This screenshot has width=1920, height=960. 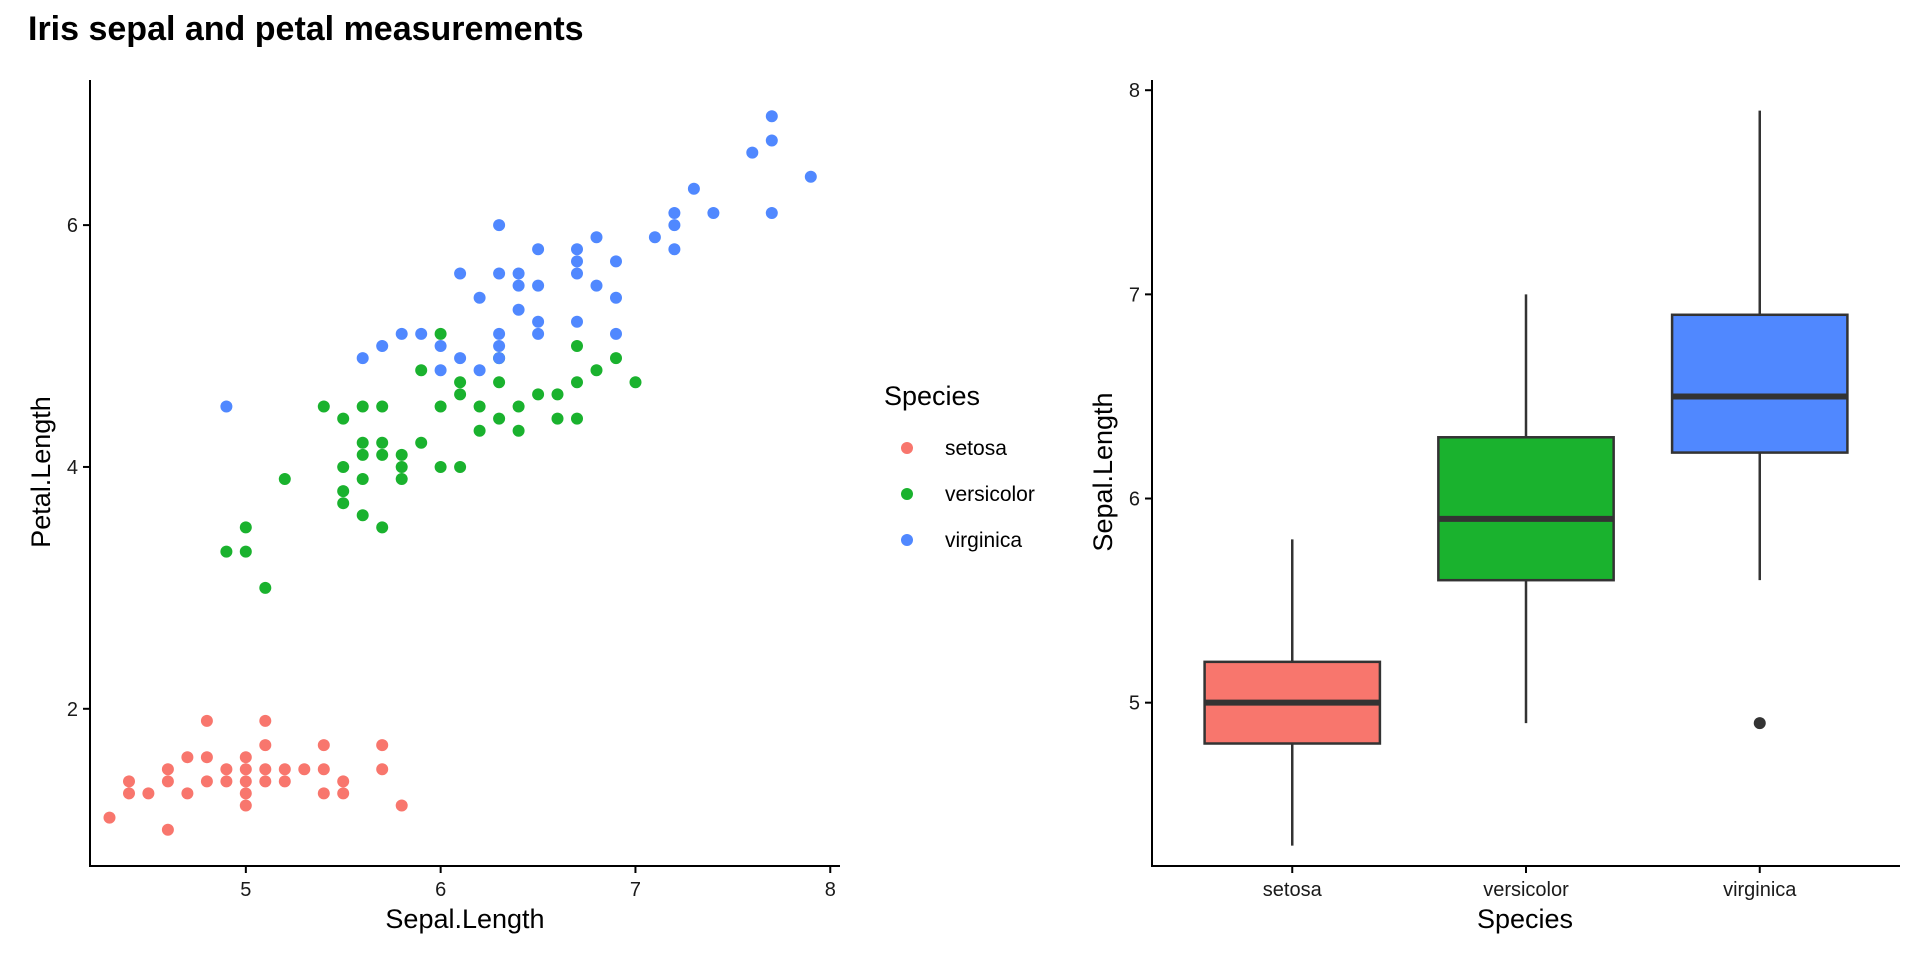 I want to click on boxplot-y-axis-label: Sepal.Length, so click(x=1103, y=471).